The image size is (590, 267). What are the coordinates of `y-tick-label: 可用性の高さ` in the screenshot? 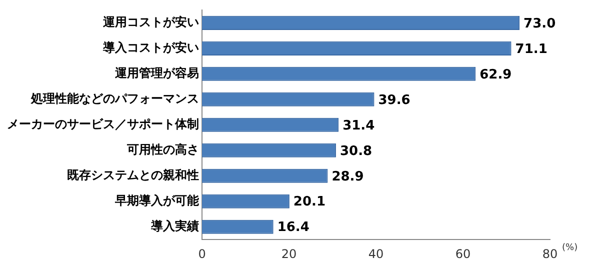 It's located at (162, 149).